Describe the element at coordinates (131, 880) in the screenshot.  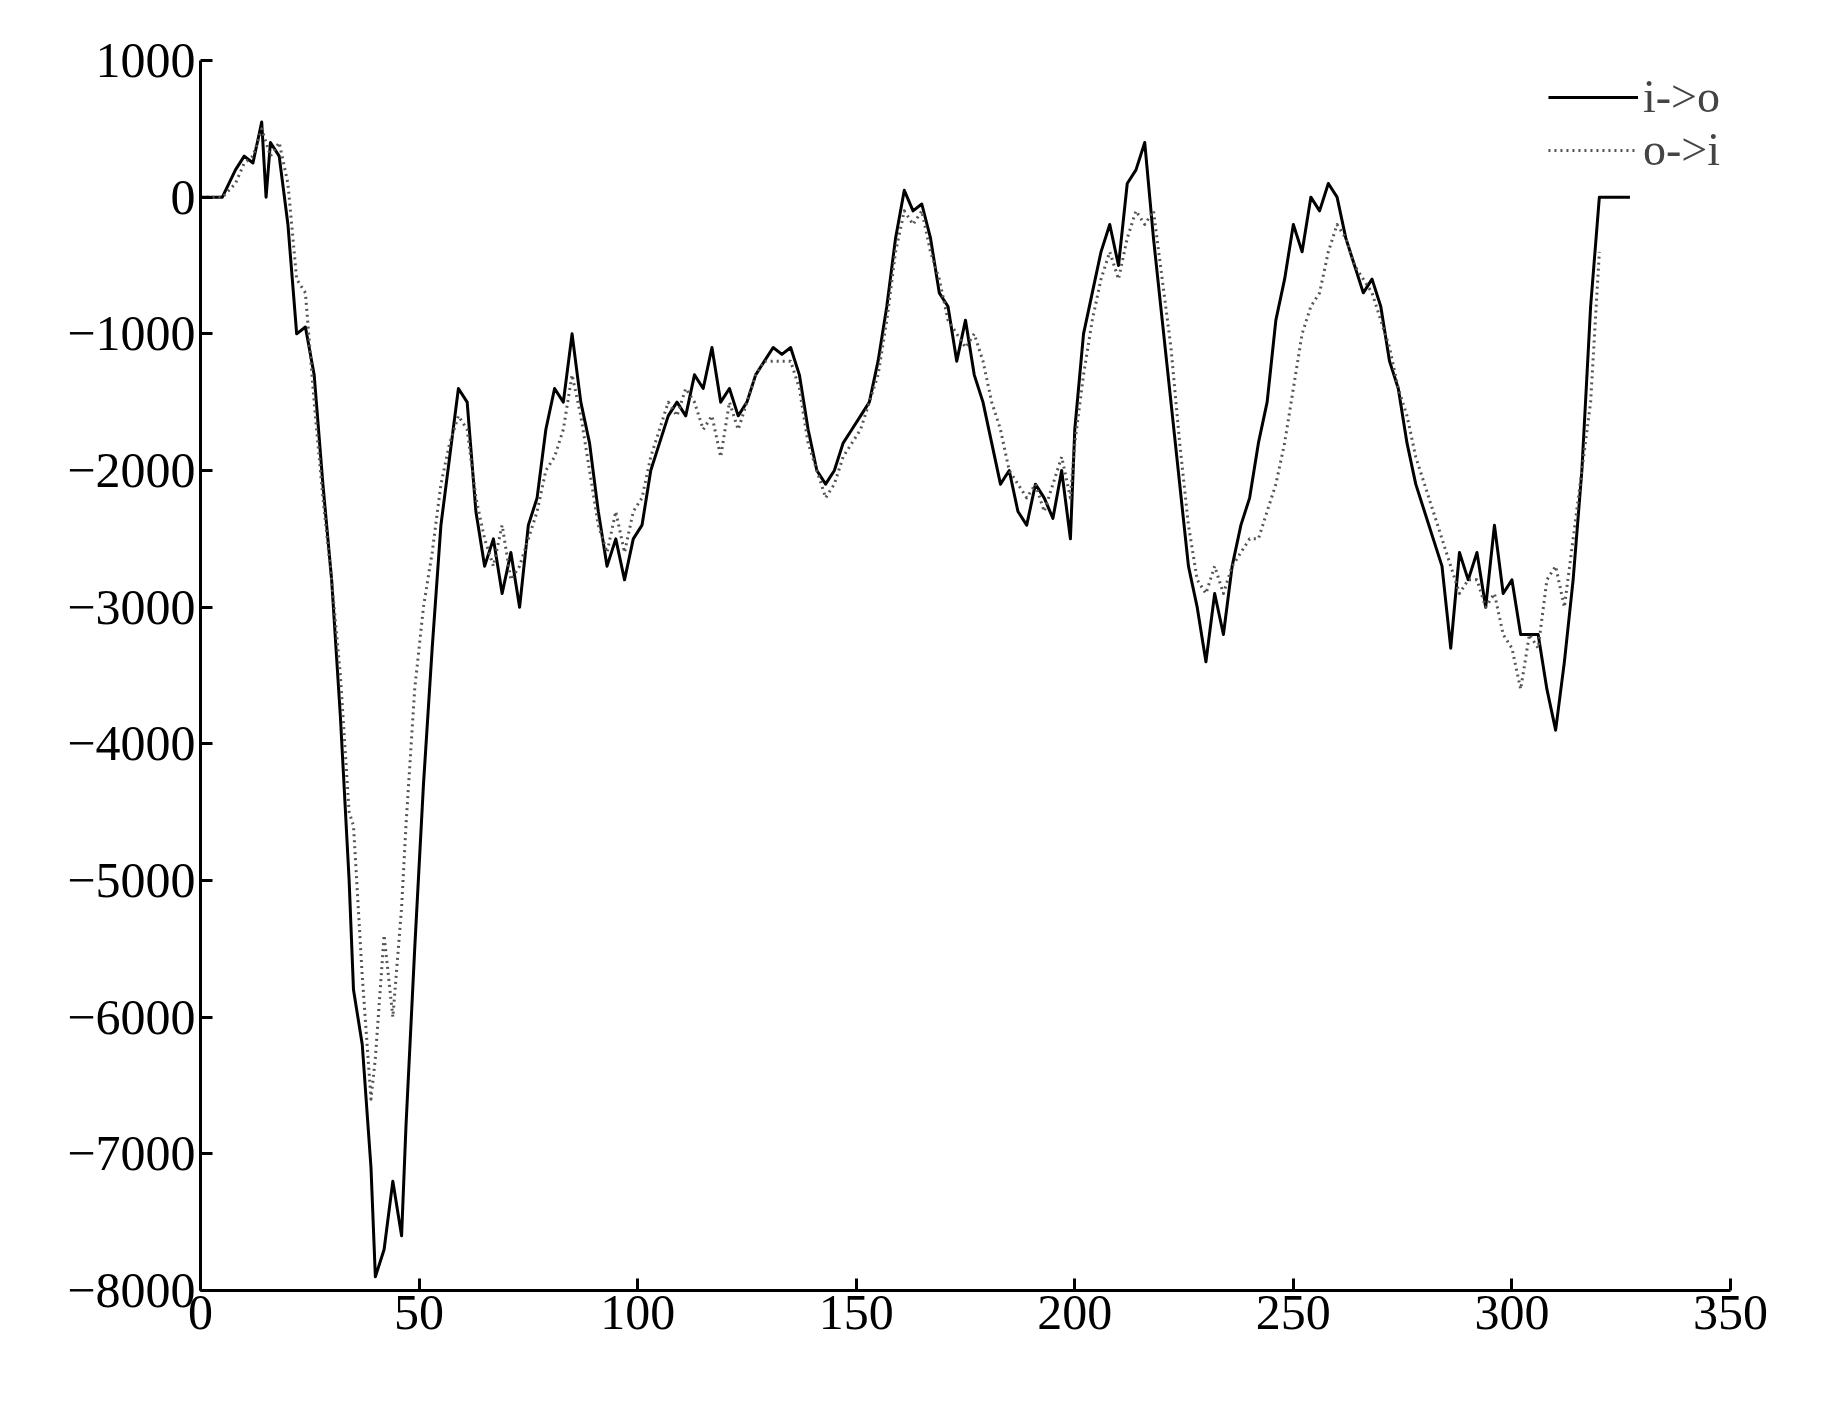
I see `y-tick-label: −5000` at that location.